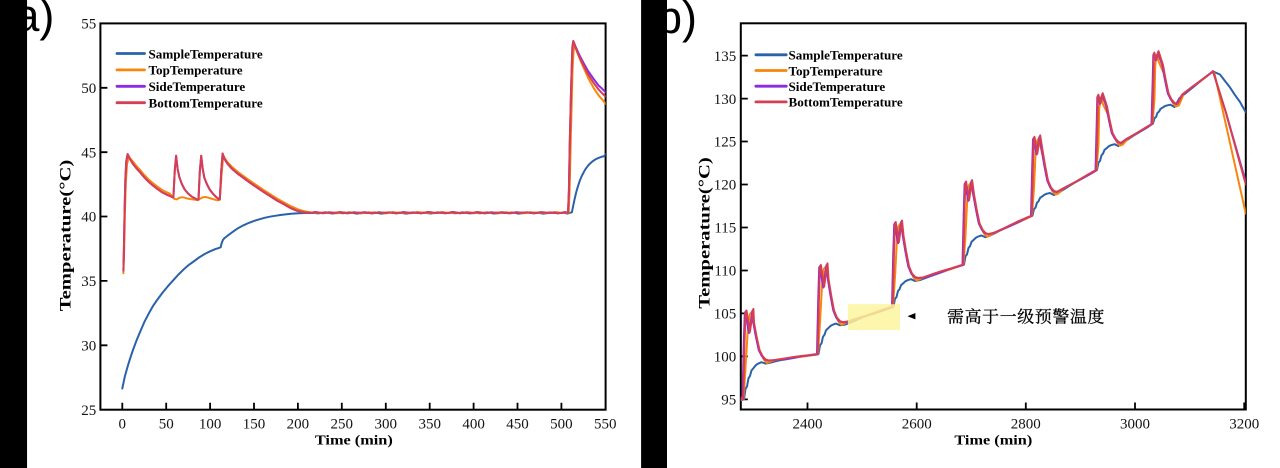 The height and width of the screenshot is (468, 1280). I want to click on svg-text: 3000, so click(1135, 424).